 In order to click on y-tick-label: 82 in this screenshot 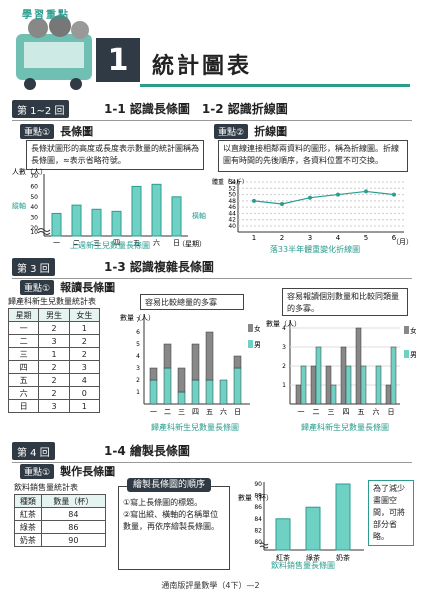, I will do `click(258, 530)`.